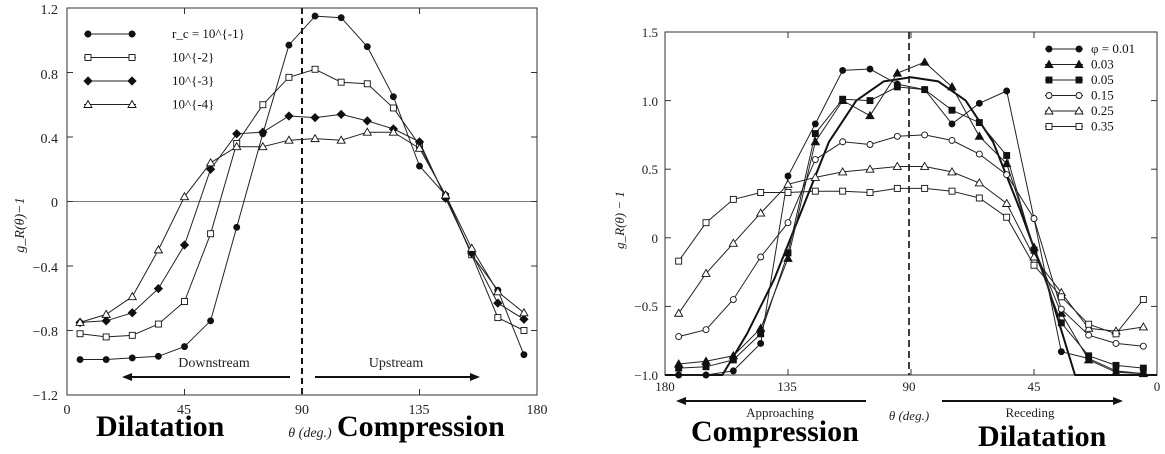 This screenshot has width=1165, height=454. Describe the element at coordinates (1102, 126) in the screenshot. I see `legend-label: 0.35` at that location.